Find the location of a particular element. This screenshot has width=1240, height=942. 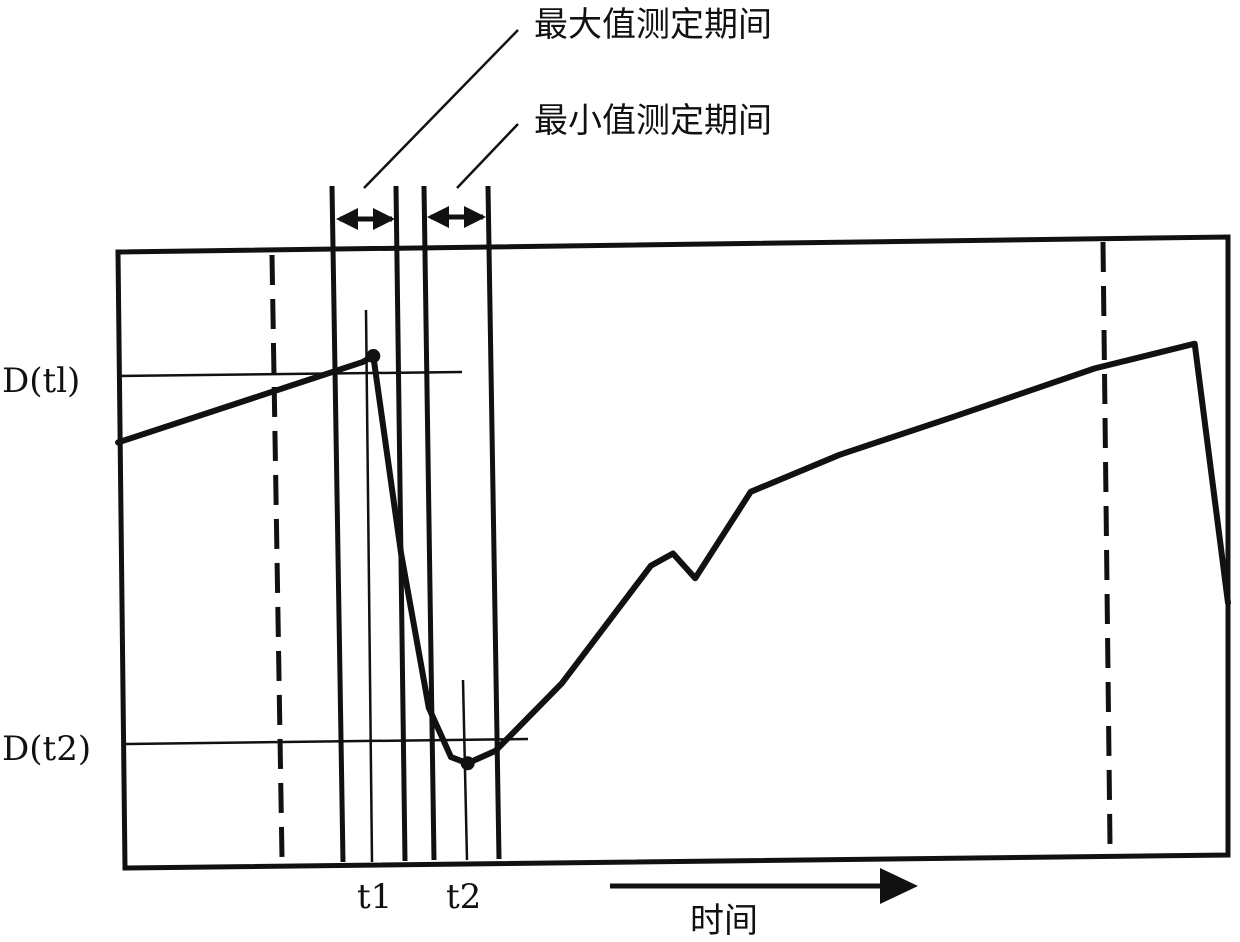

min-period-label: 最小值测定期间 is located at coordinates (653, 121).